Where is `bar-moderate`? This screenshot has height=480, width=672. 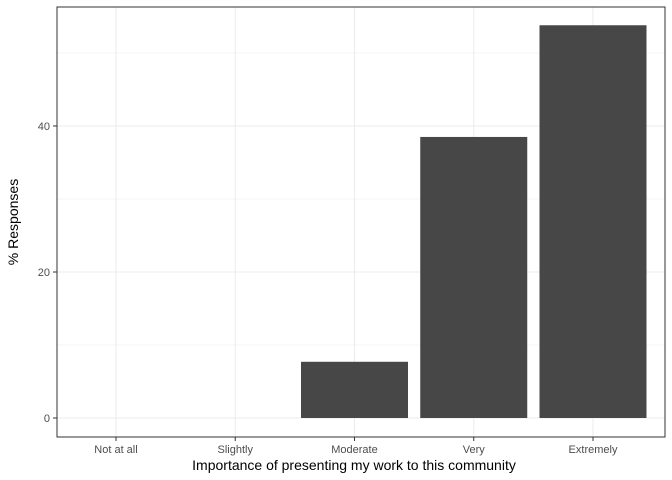 bar-moderate is located at coordinates (354, 389).